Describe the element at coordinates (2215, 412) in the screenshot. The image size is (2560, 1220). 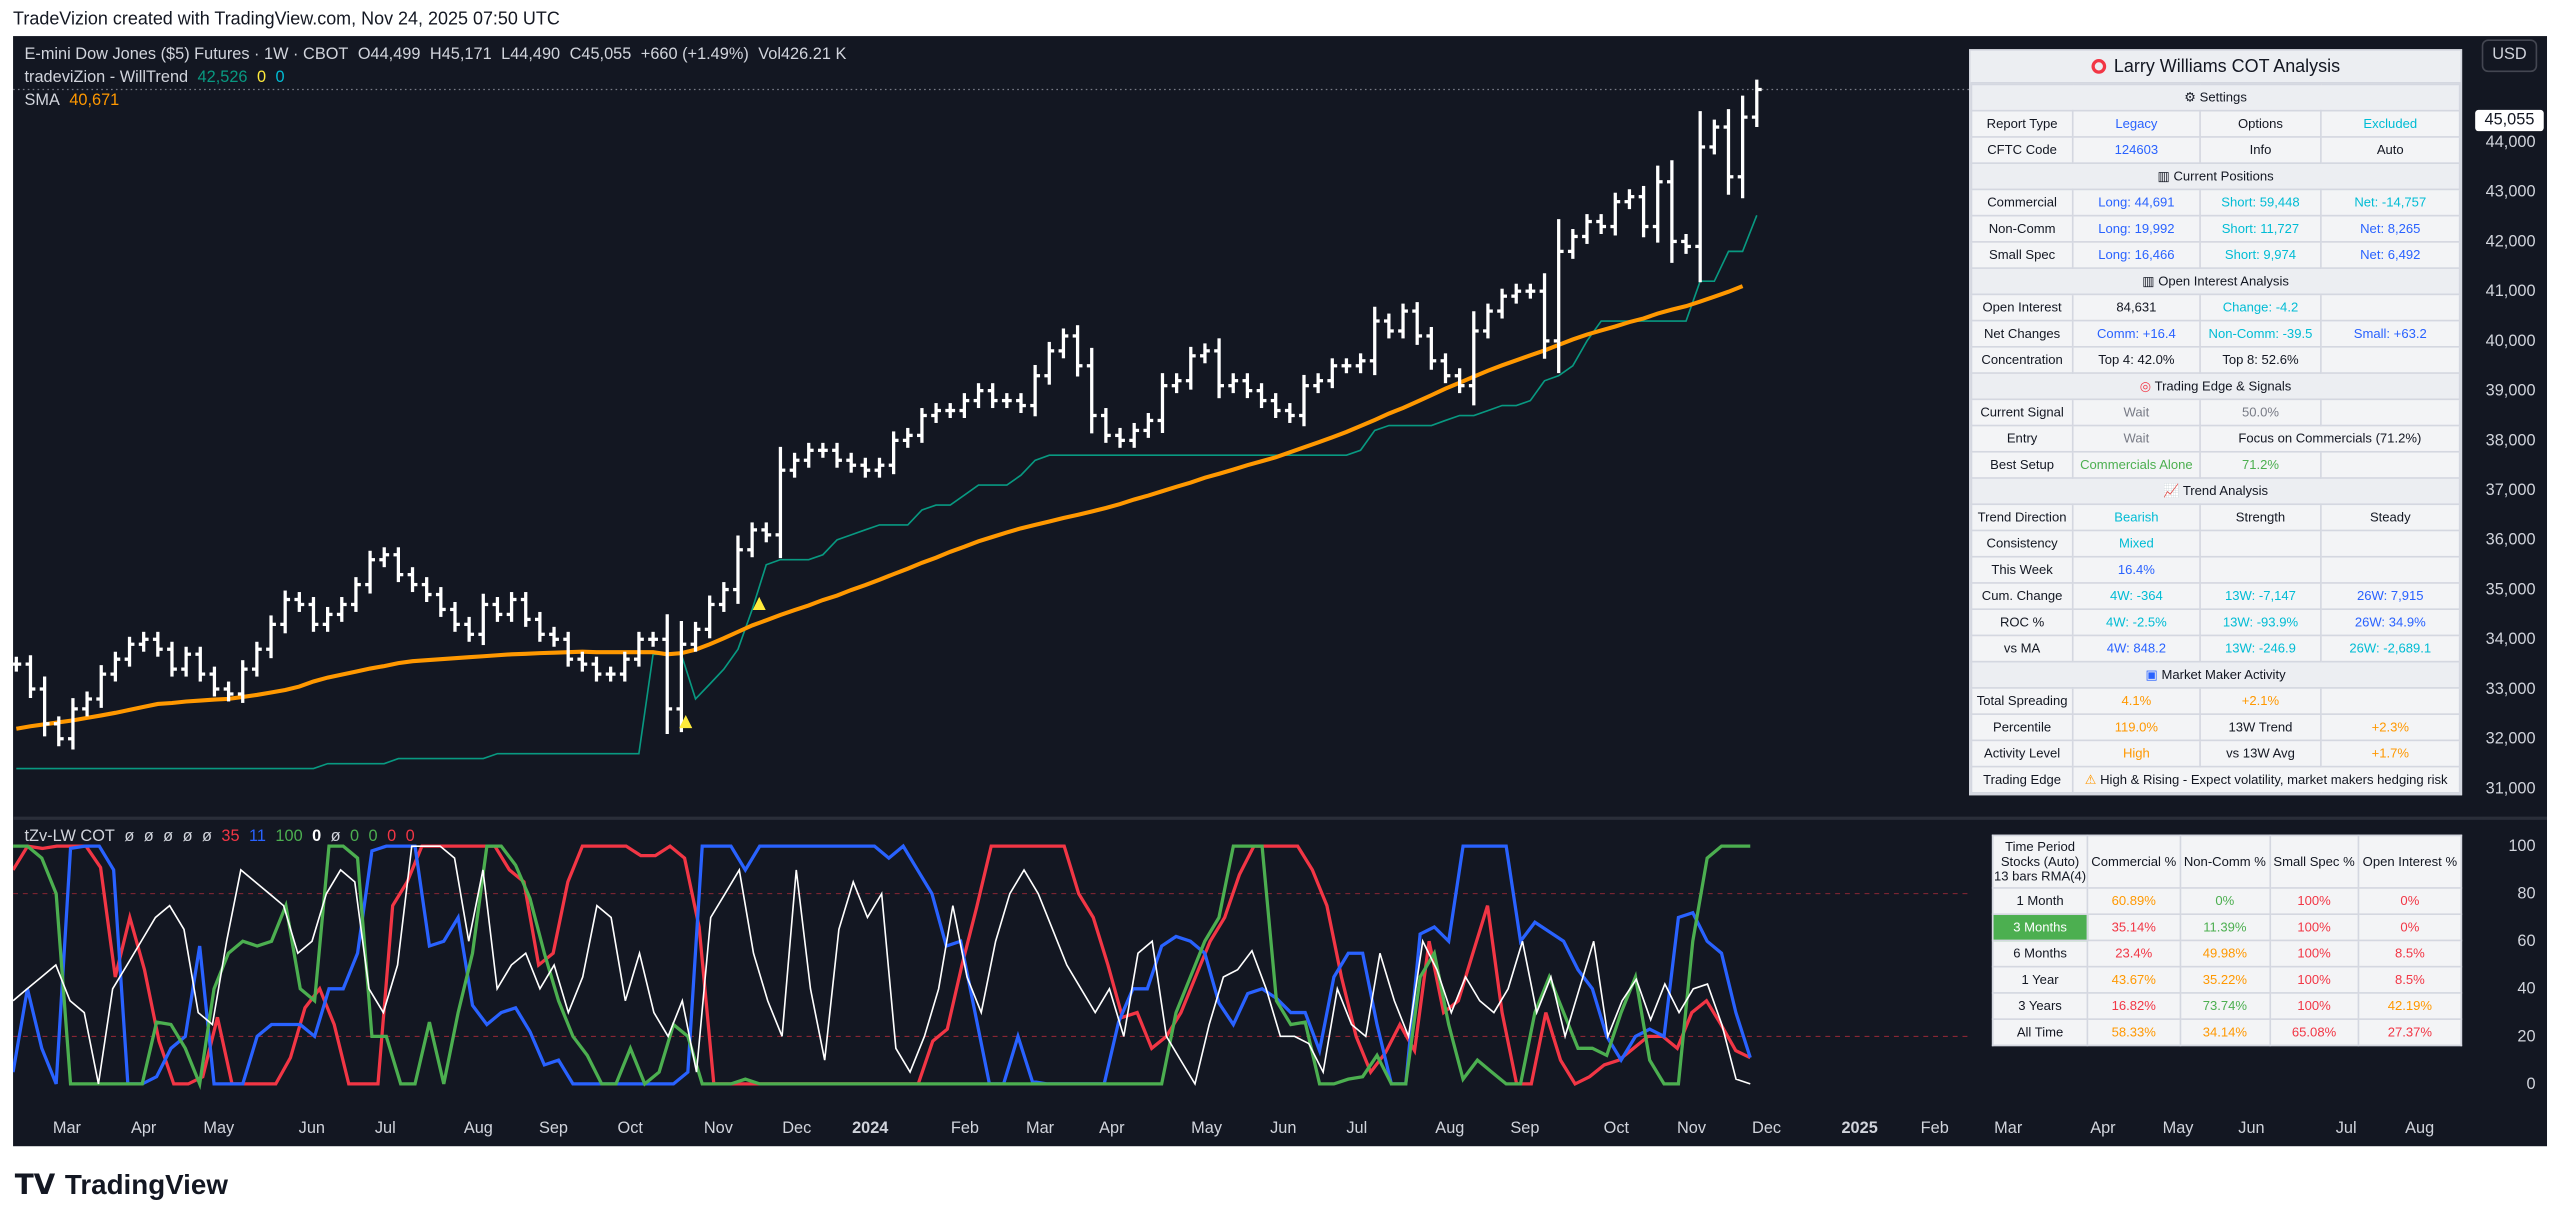
I see `row-current-signal: Current Signal Wait 50.0%` at that location.